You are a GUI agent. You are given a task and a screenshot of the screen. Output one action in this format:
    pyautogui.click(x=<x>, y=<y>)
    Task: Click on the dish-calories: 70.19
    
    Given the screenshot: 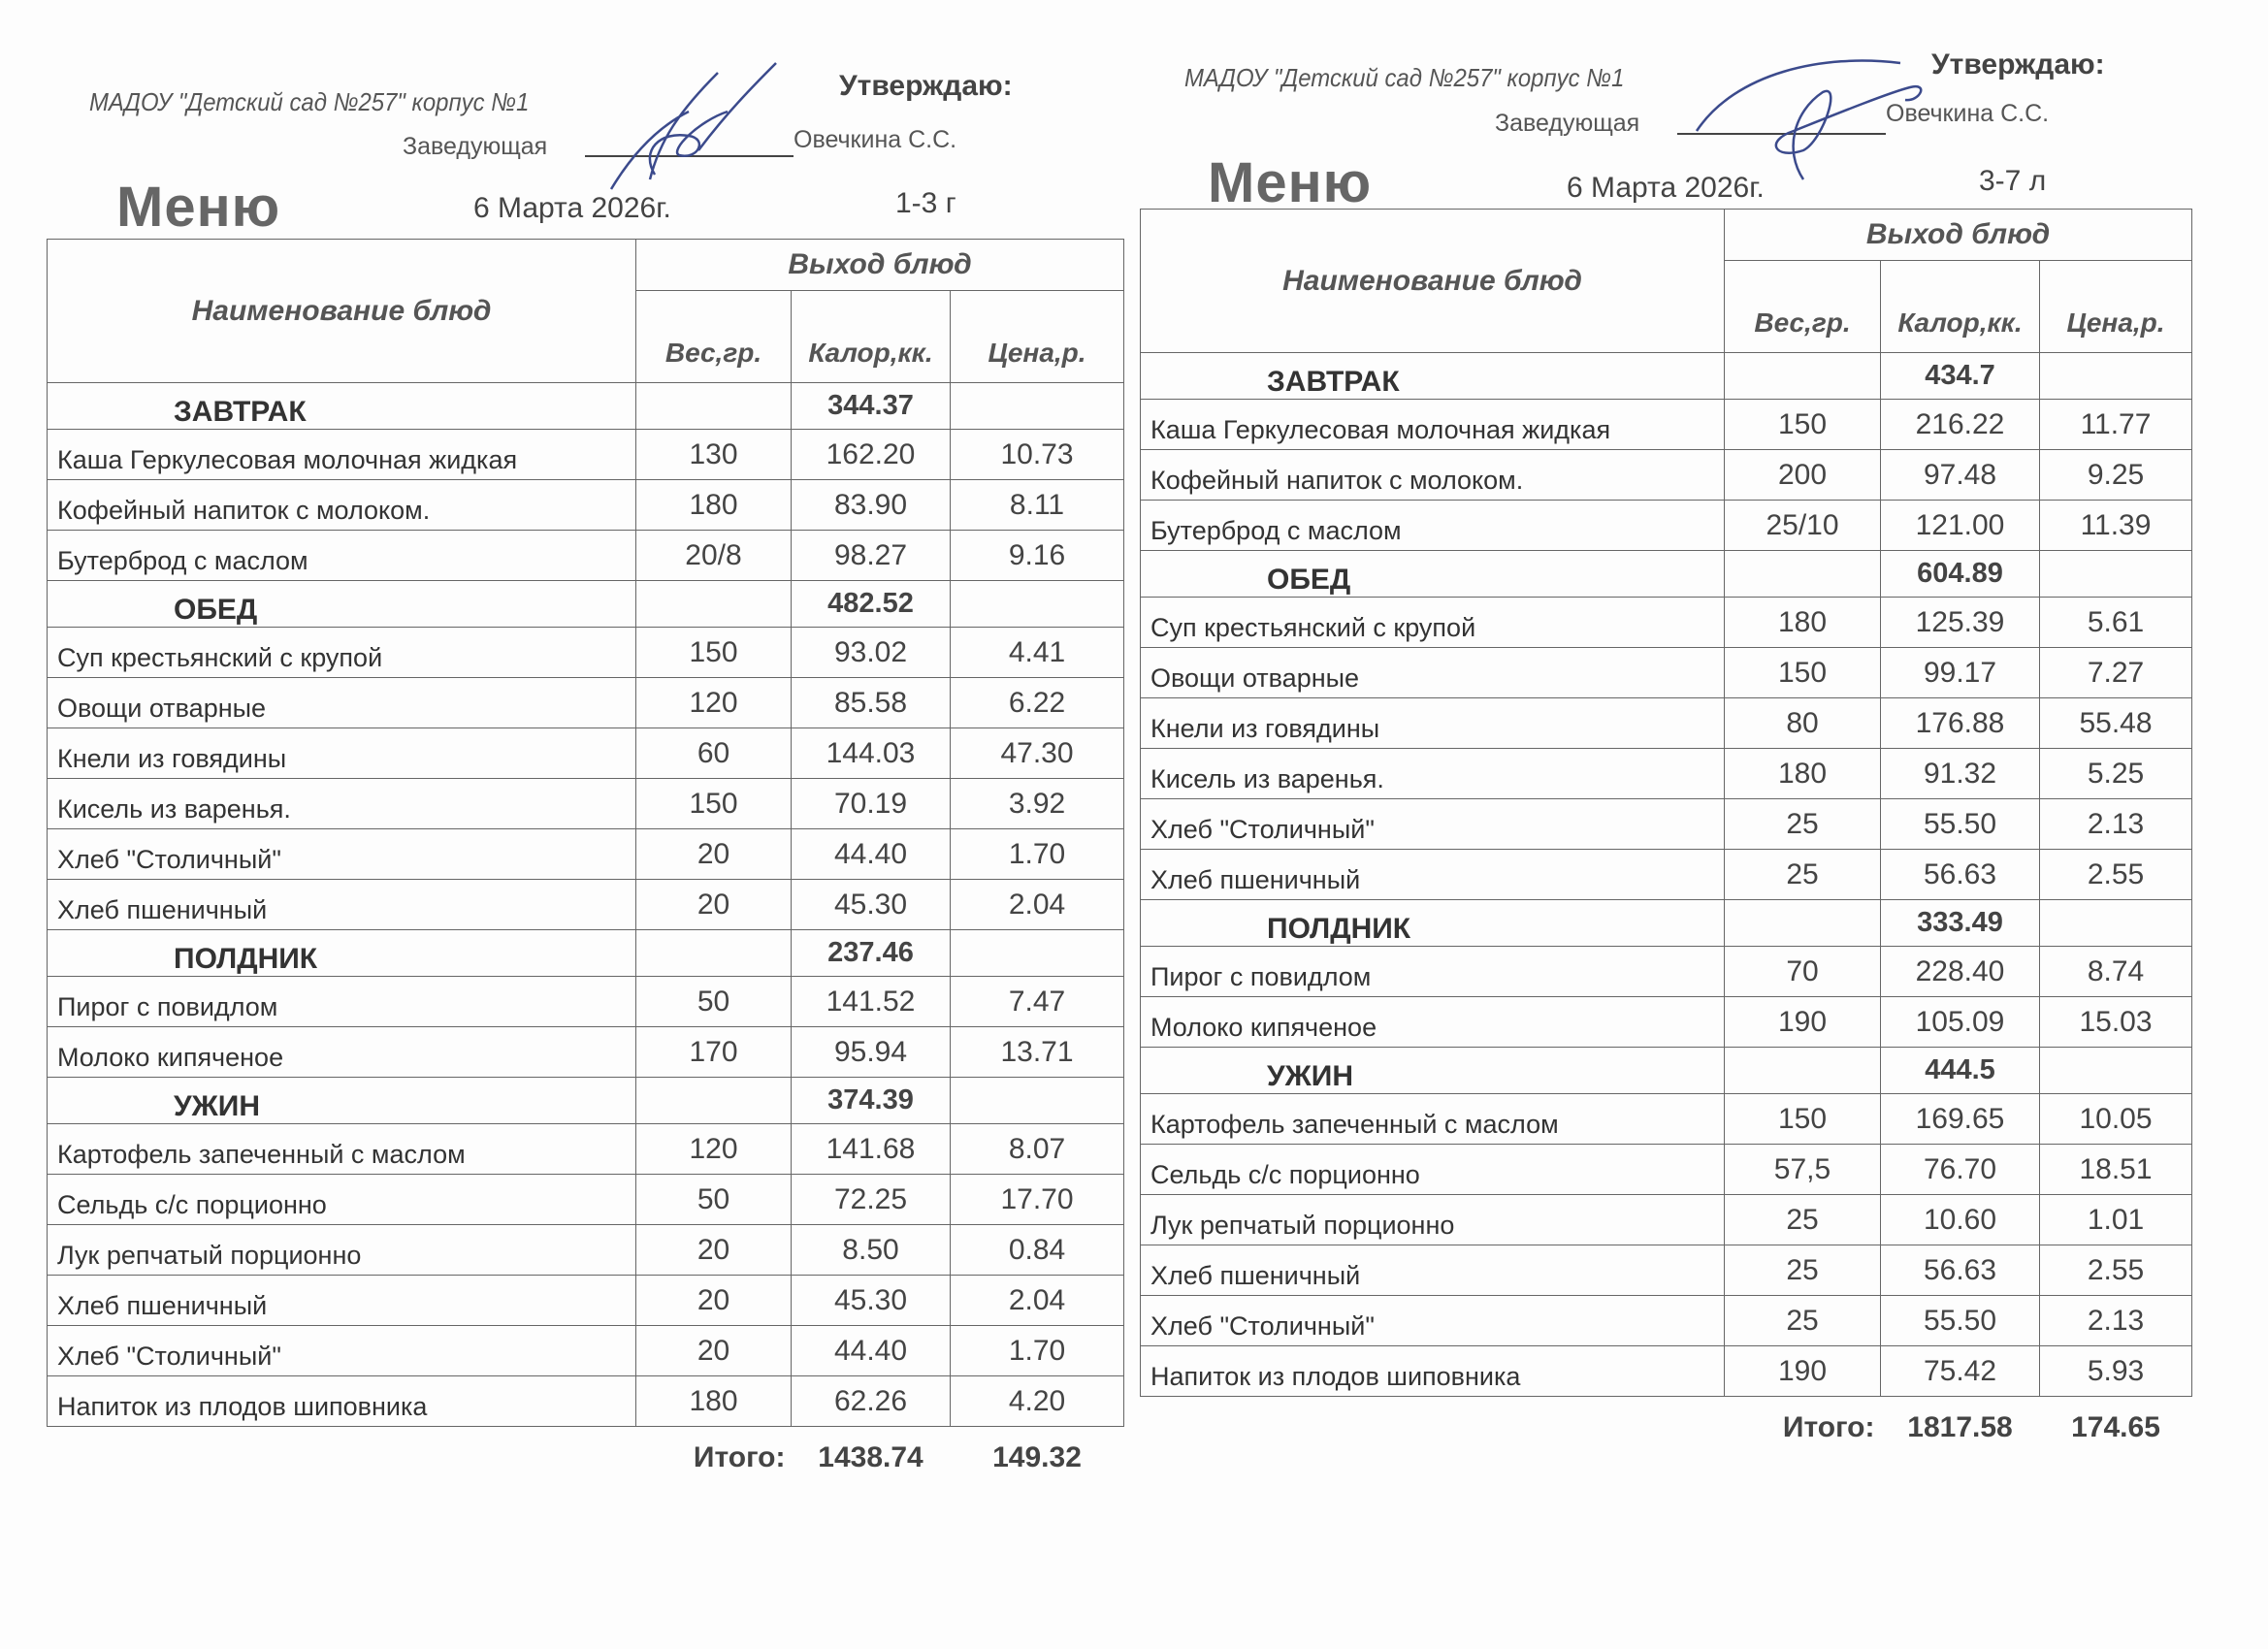 What is the action you would take?
    pyautogui.click(x=871, y=803)
    